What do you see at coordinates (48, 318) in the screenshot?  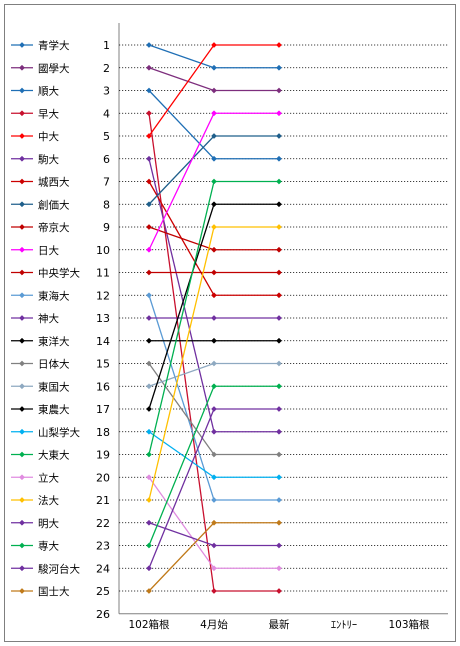 I see `legend-label: 神大` at bounding box center [48, 318].